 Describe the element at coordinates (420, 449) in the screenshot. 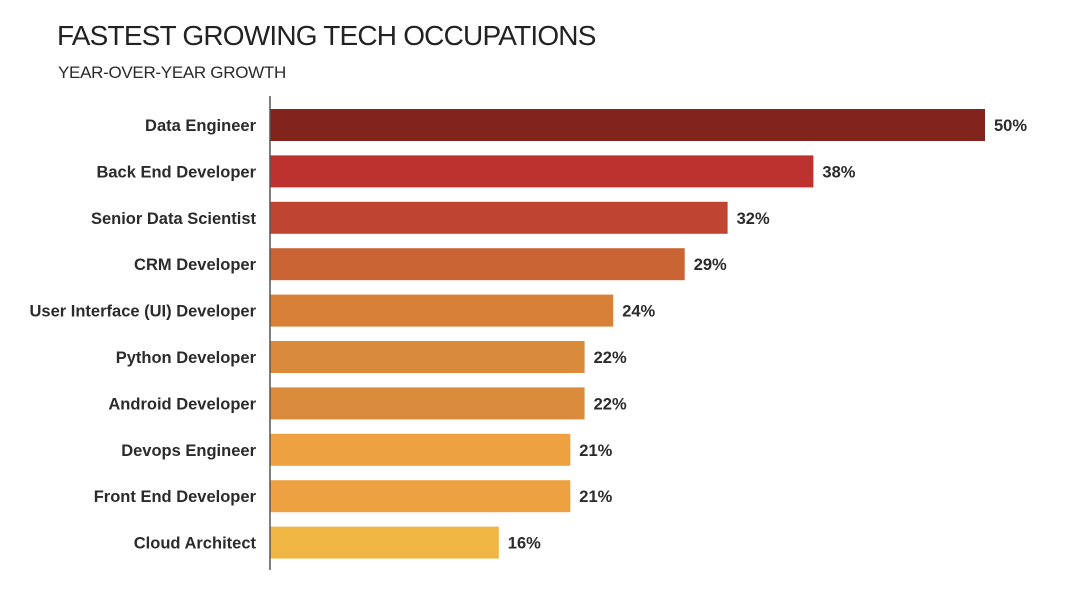

I see `bar-devops-engineer` at that location.